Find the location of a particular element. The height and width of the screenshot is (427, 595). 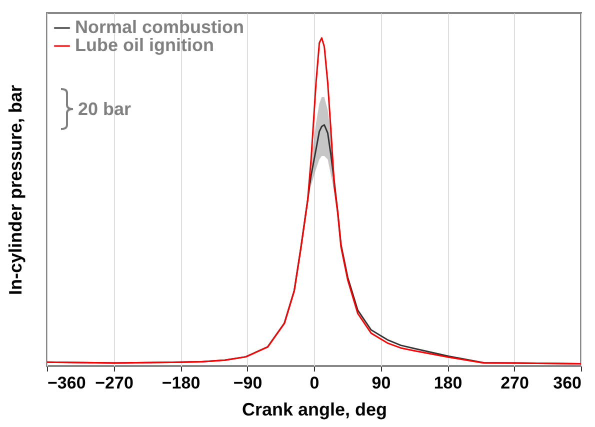

legend-label: Lube oil ignition is located at coordinates (144, 45).